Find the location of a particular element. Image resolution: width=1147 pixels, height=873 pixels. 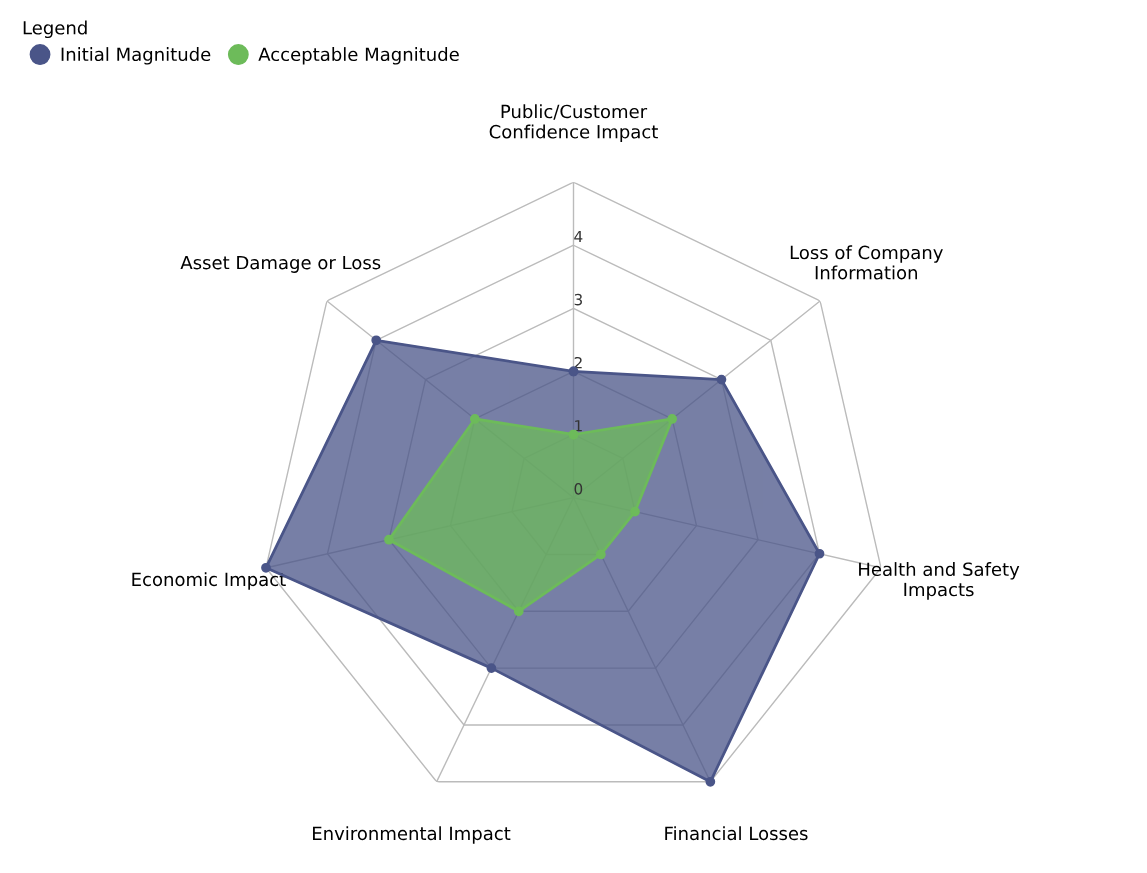

y-tick-label: 1 is located at coordinates (578, 426).